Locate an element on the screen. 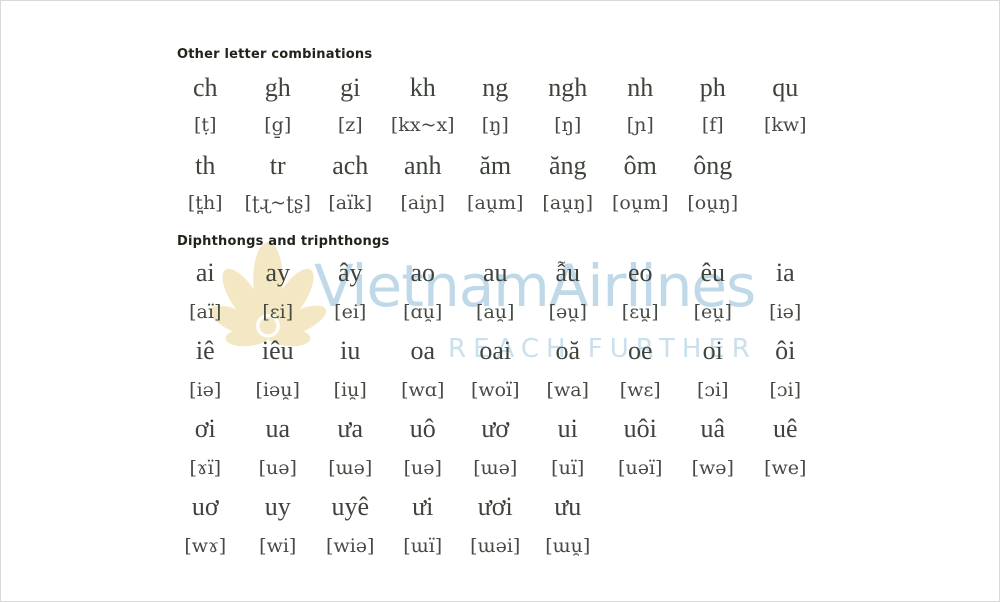  letter-cell: iêu is located at coordinates (277, 350).